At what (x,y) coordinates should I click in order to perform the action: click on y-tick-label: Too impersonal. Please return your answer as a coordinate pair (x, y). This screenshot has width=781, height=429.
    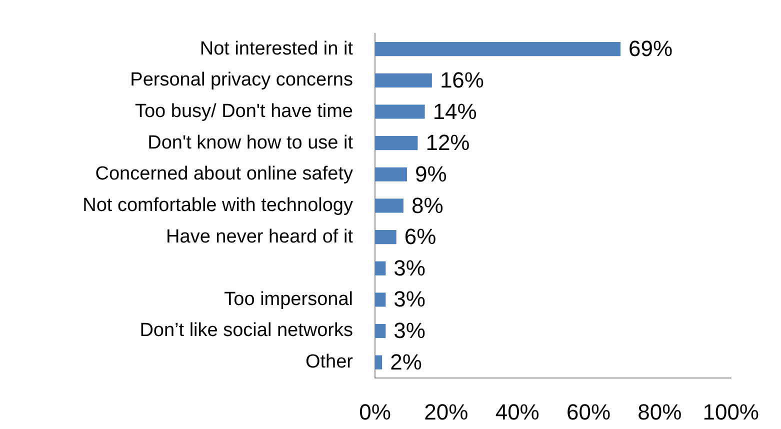
    Looking at the image, I should click on (288, 299).